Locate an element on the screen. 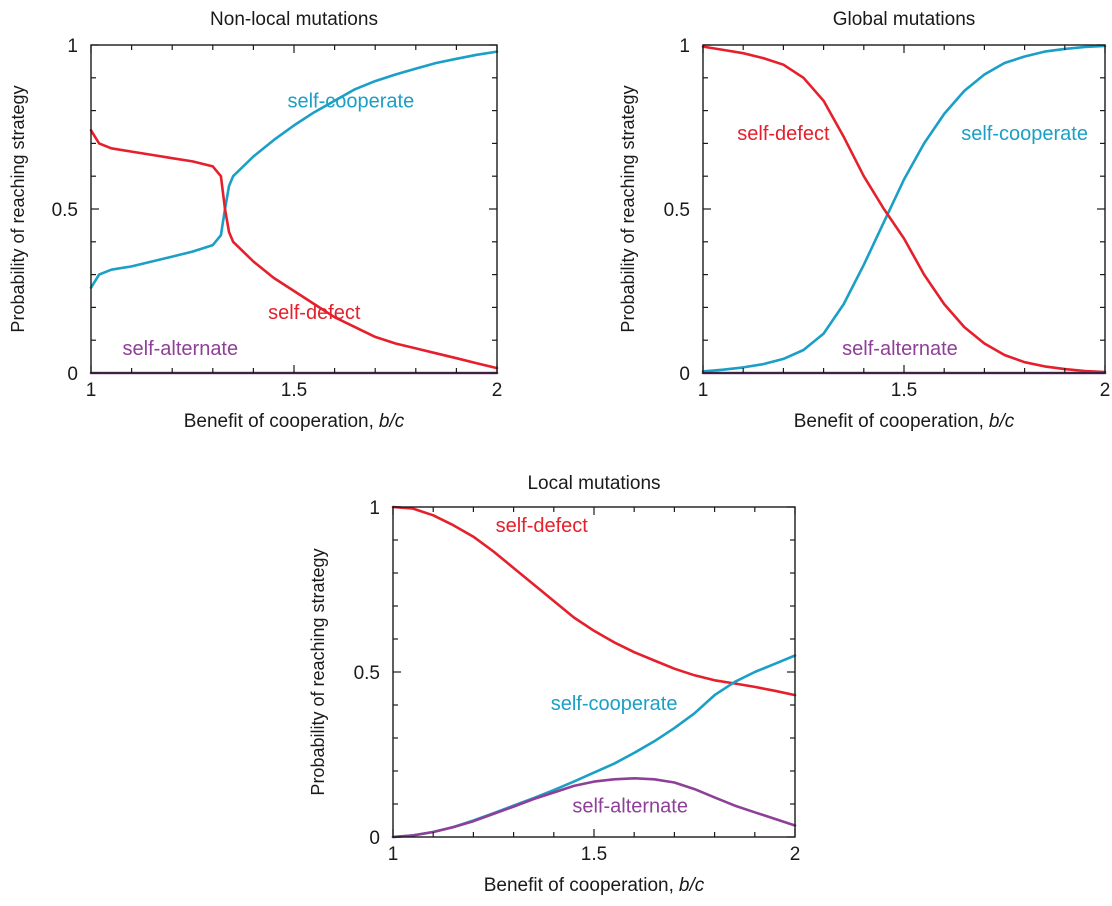 The image size is (1112, 906). chart-title: Local mutations is located at coordinates (593, 483).